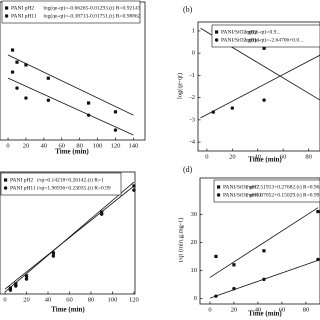 The width and height of the screenshot is (320, 320). What do you see at coordinates (194, 270) in the screenshot?
I see `y-tick-label: 10` at bounding box center [194, 270].